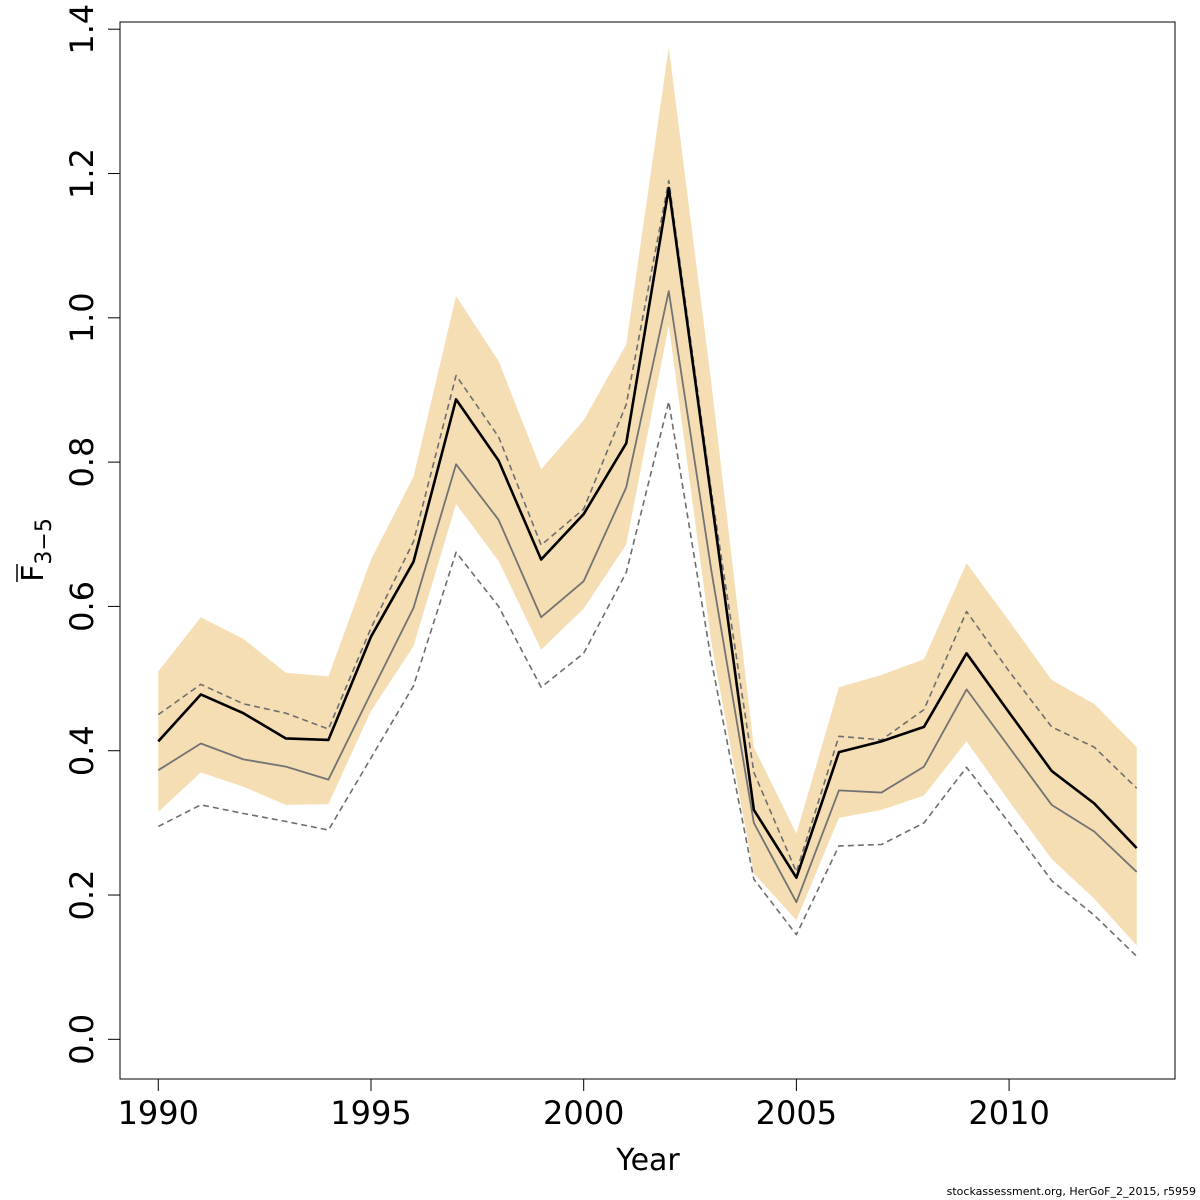  Describe the element at coordinates (82, 317) in the screenshot. I see `y-tick-label: 1.0` at that location.